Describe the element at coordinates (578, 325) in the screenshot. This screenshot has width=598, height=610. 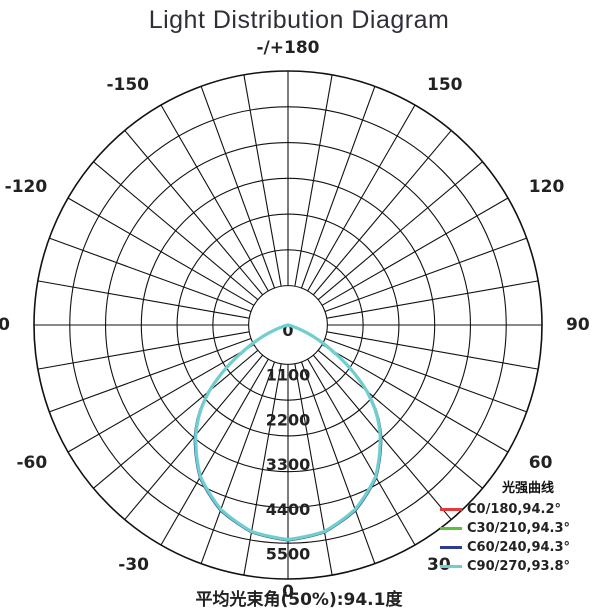
I see `angle-label: 90` at that location.